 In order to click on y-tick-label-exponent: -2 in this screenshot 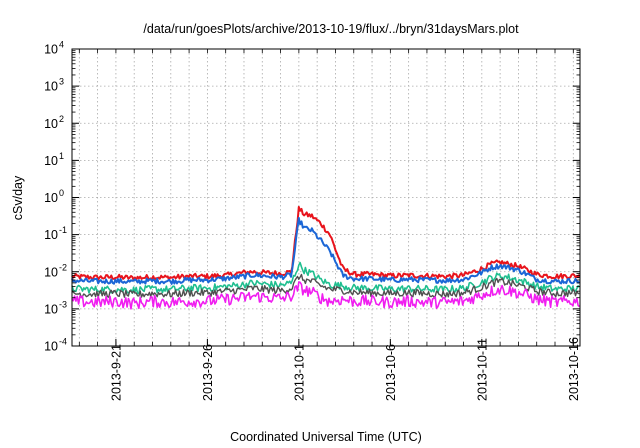, I will do `click(63, 267)`.